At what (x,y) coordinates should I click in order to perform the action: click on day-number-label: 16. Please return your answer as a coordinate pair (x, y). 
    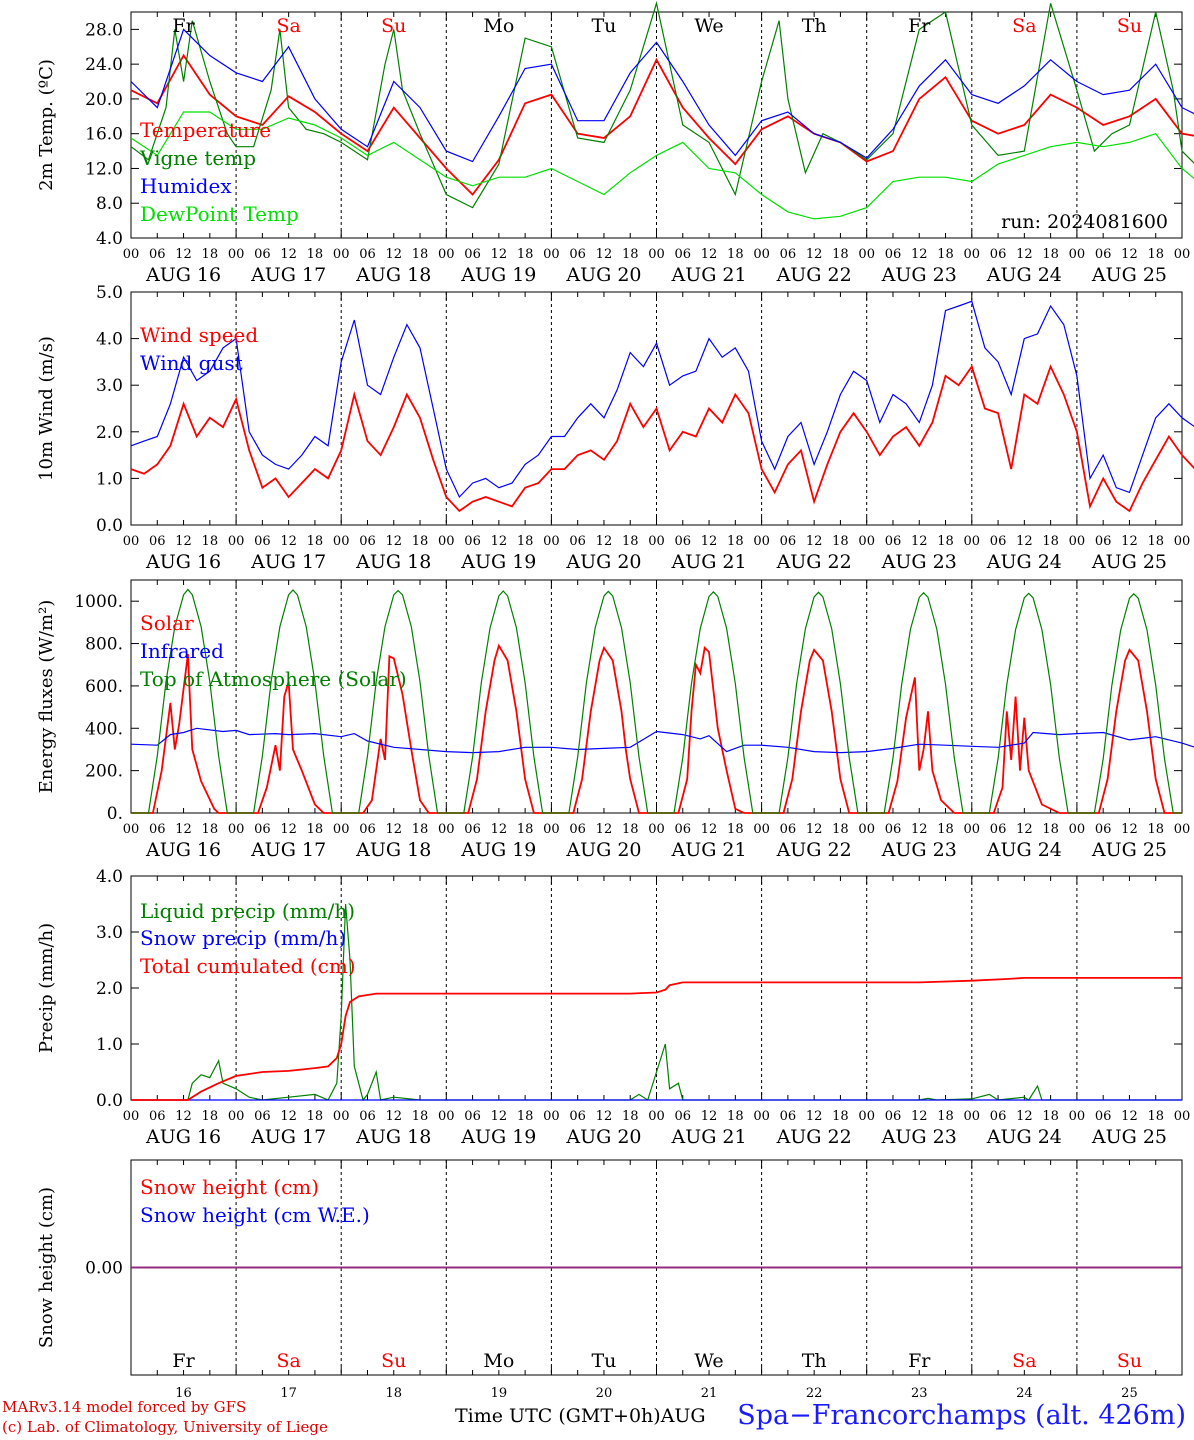
    Looking at the image, I should click on (183, 1393).